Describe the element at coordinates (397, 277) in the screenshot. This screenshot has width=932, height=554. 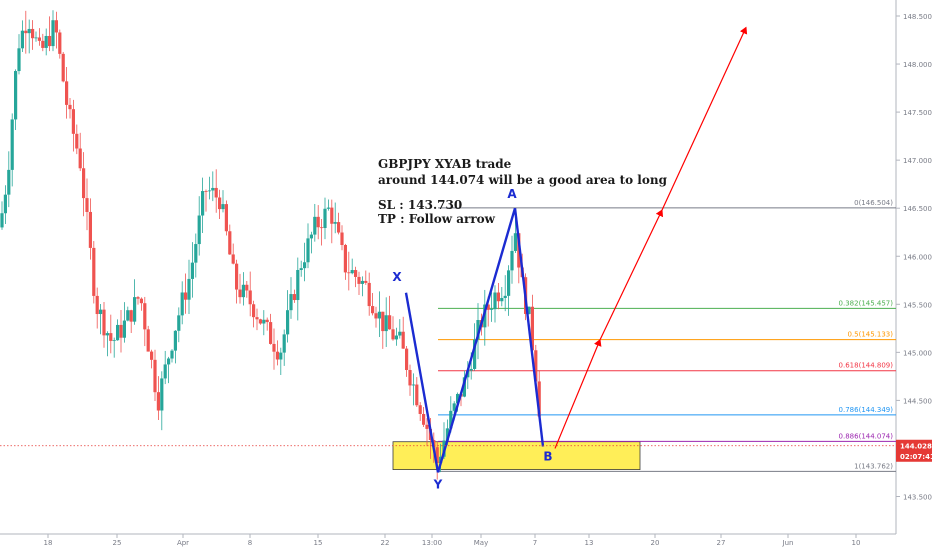
I see `pattern-point-label: X` at that location.